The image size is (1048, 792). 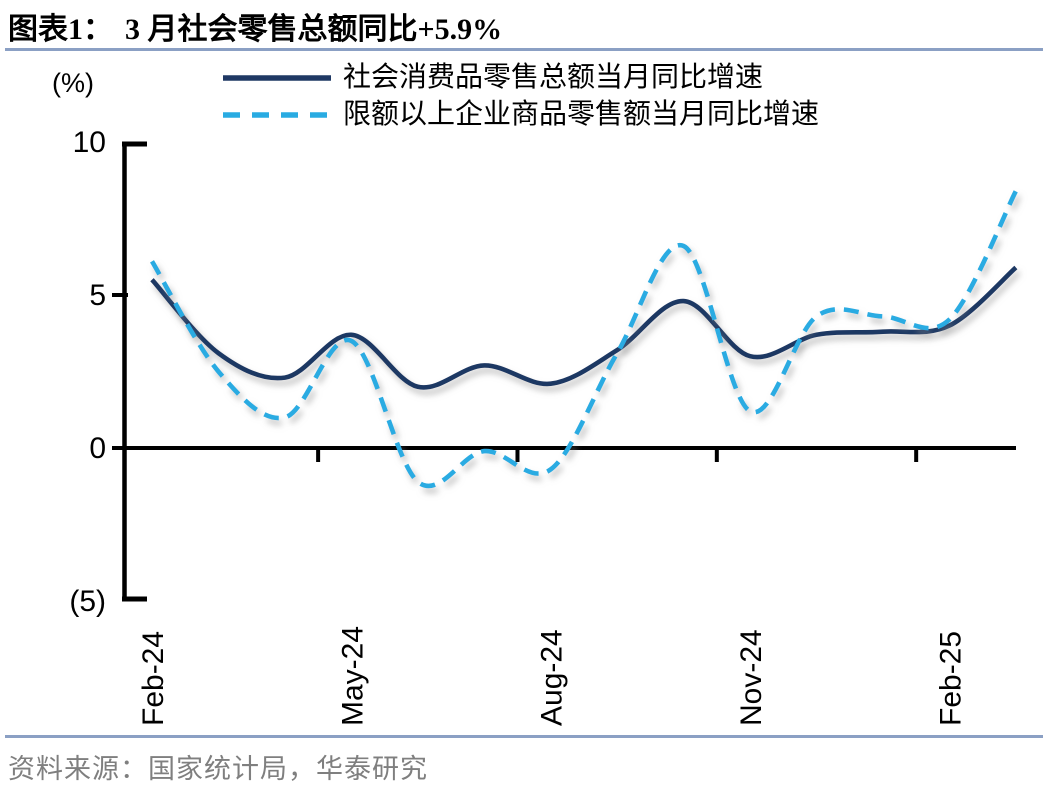 I want to click on figure-title: 3 月社会零售总额同比+5.9%, so click(x=314, y=29).